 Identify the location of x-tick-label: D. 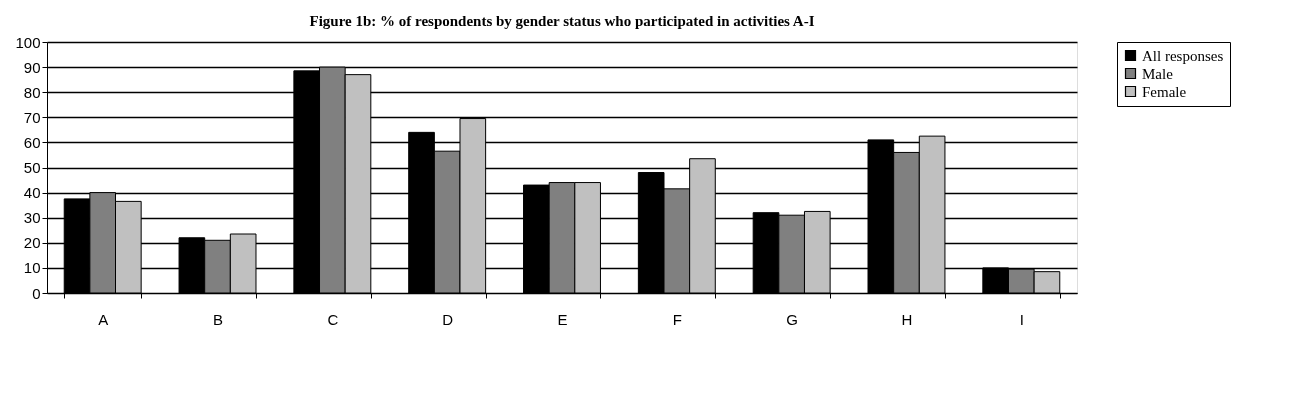
(448, 319).